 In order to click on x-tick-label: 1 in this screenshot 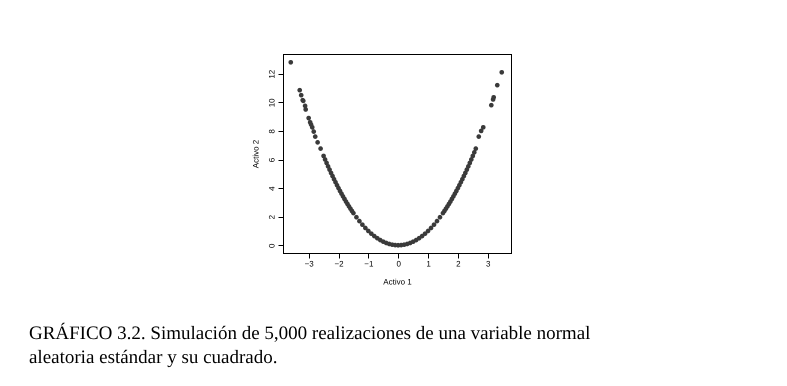, I will do `click(429, 264)`.